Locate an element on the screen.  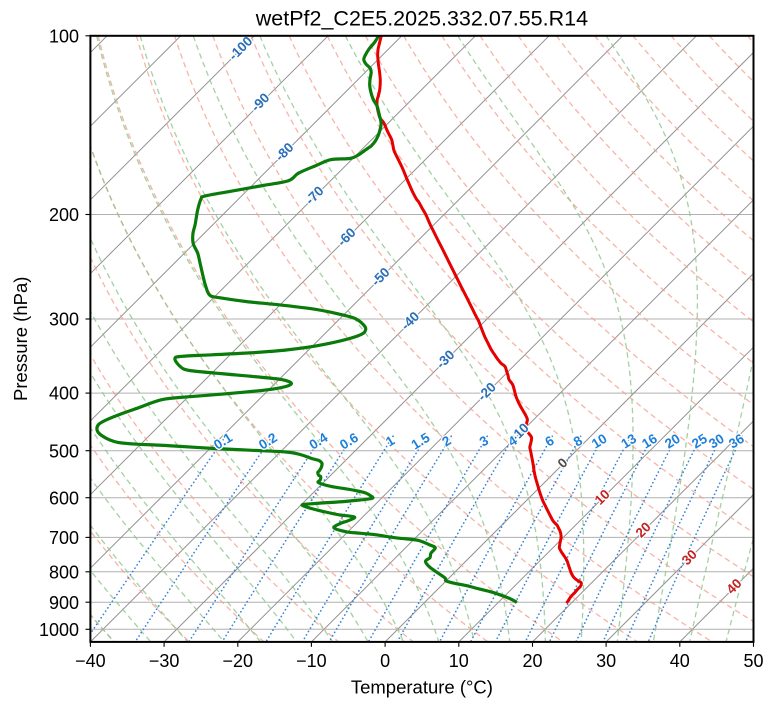
svg-text: 50 is located at coordinates (753, 661).